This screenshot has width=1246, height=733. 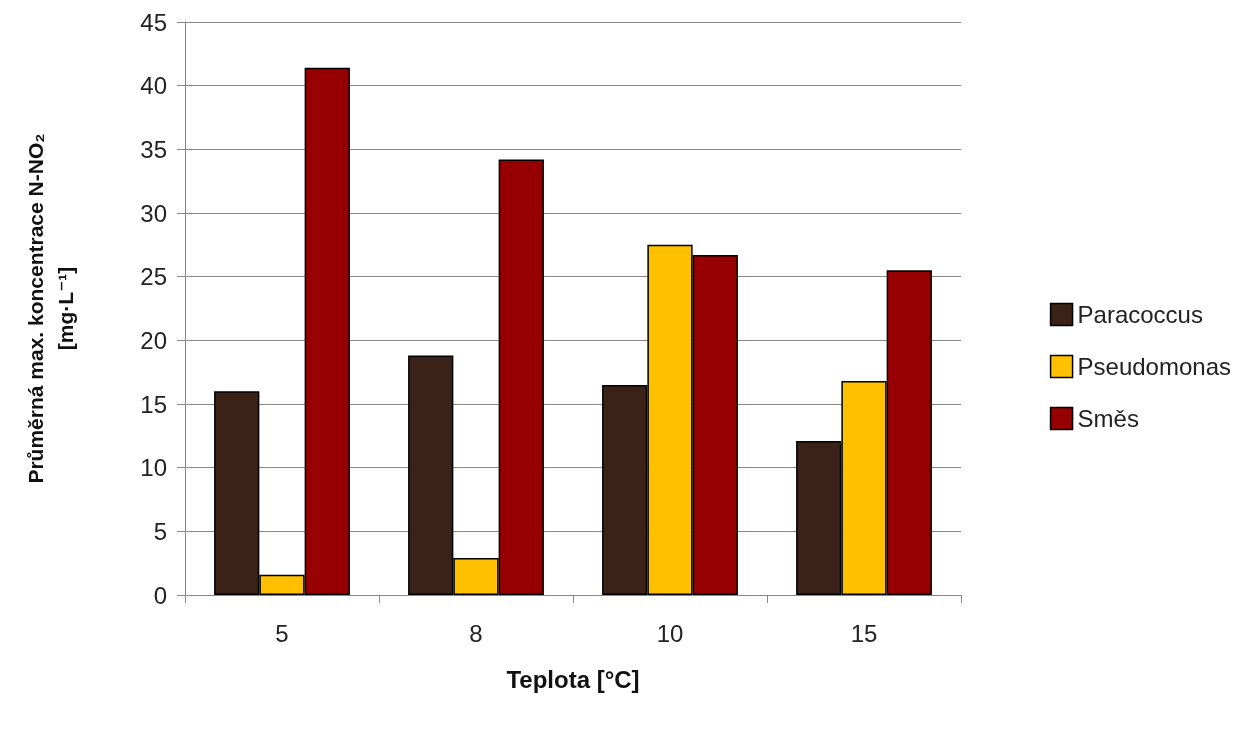 I want to click on legend-label: Pseudomonas, so click(x=1154, y=366).